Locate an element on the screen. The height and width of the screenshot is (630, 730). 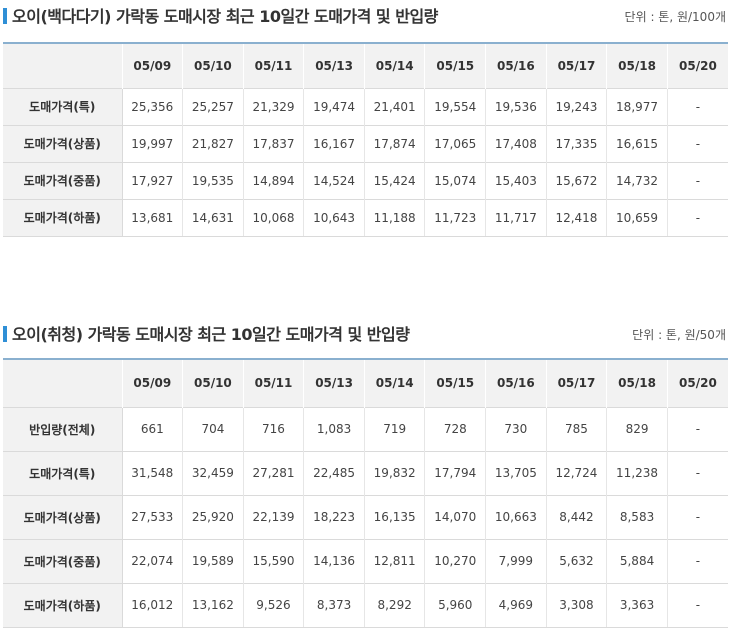
table-cell: 5,632 is located at coordinates (576, 560).